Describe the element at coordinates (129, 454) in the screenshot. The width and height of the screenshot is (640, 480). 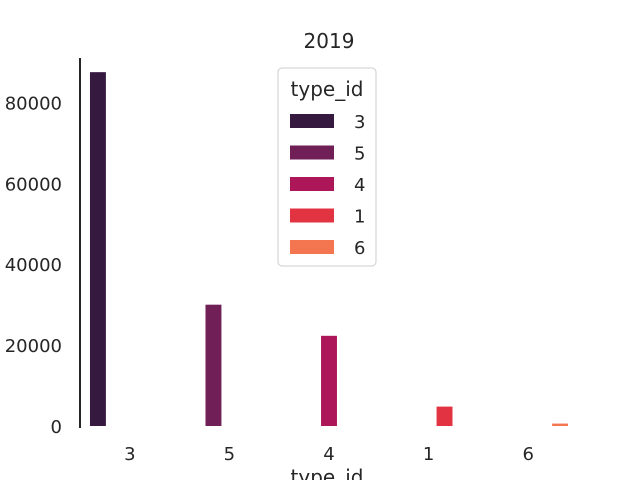
I see `x-tick-label: 3` at that location.